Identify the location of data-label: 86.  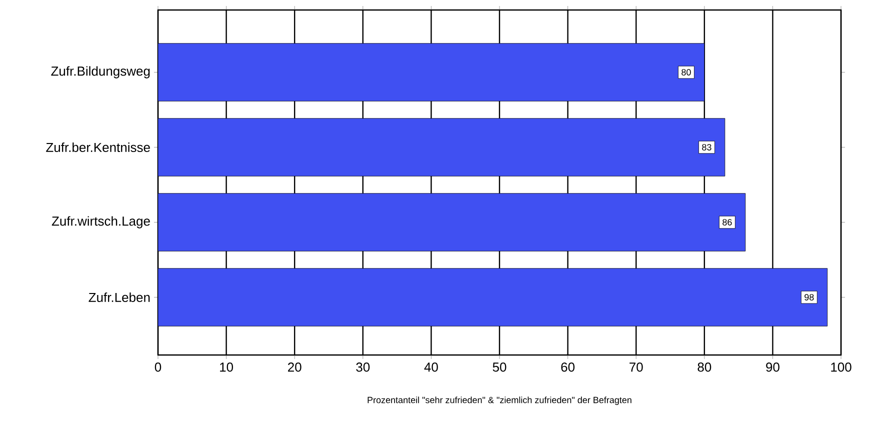
(727, 222).